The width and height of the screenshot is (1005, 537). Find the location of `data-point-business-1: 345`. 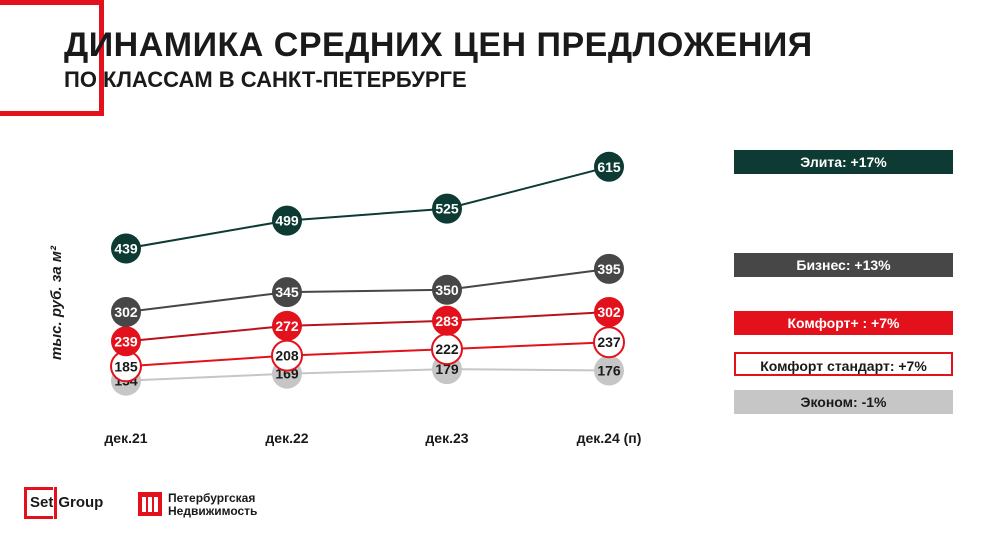

data-point-business-1: 345 is located at coordinates (287, 292).